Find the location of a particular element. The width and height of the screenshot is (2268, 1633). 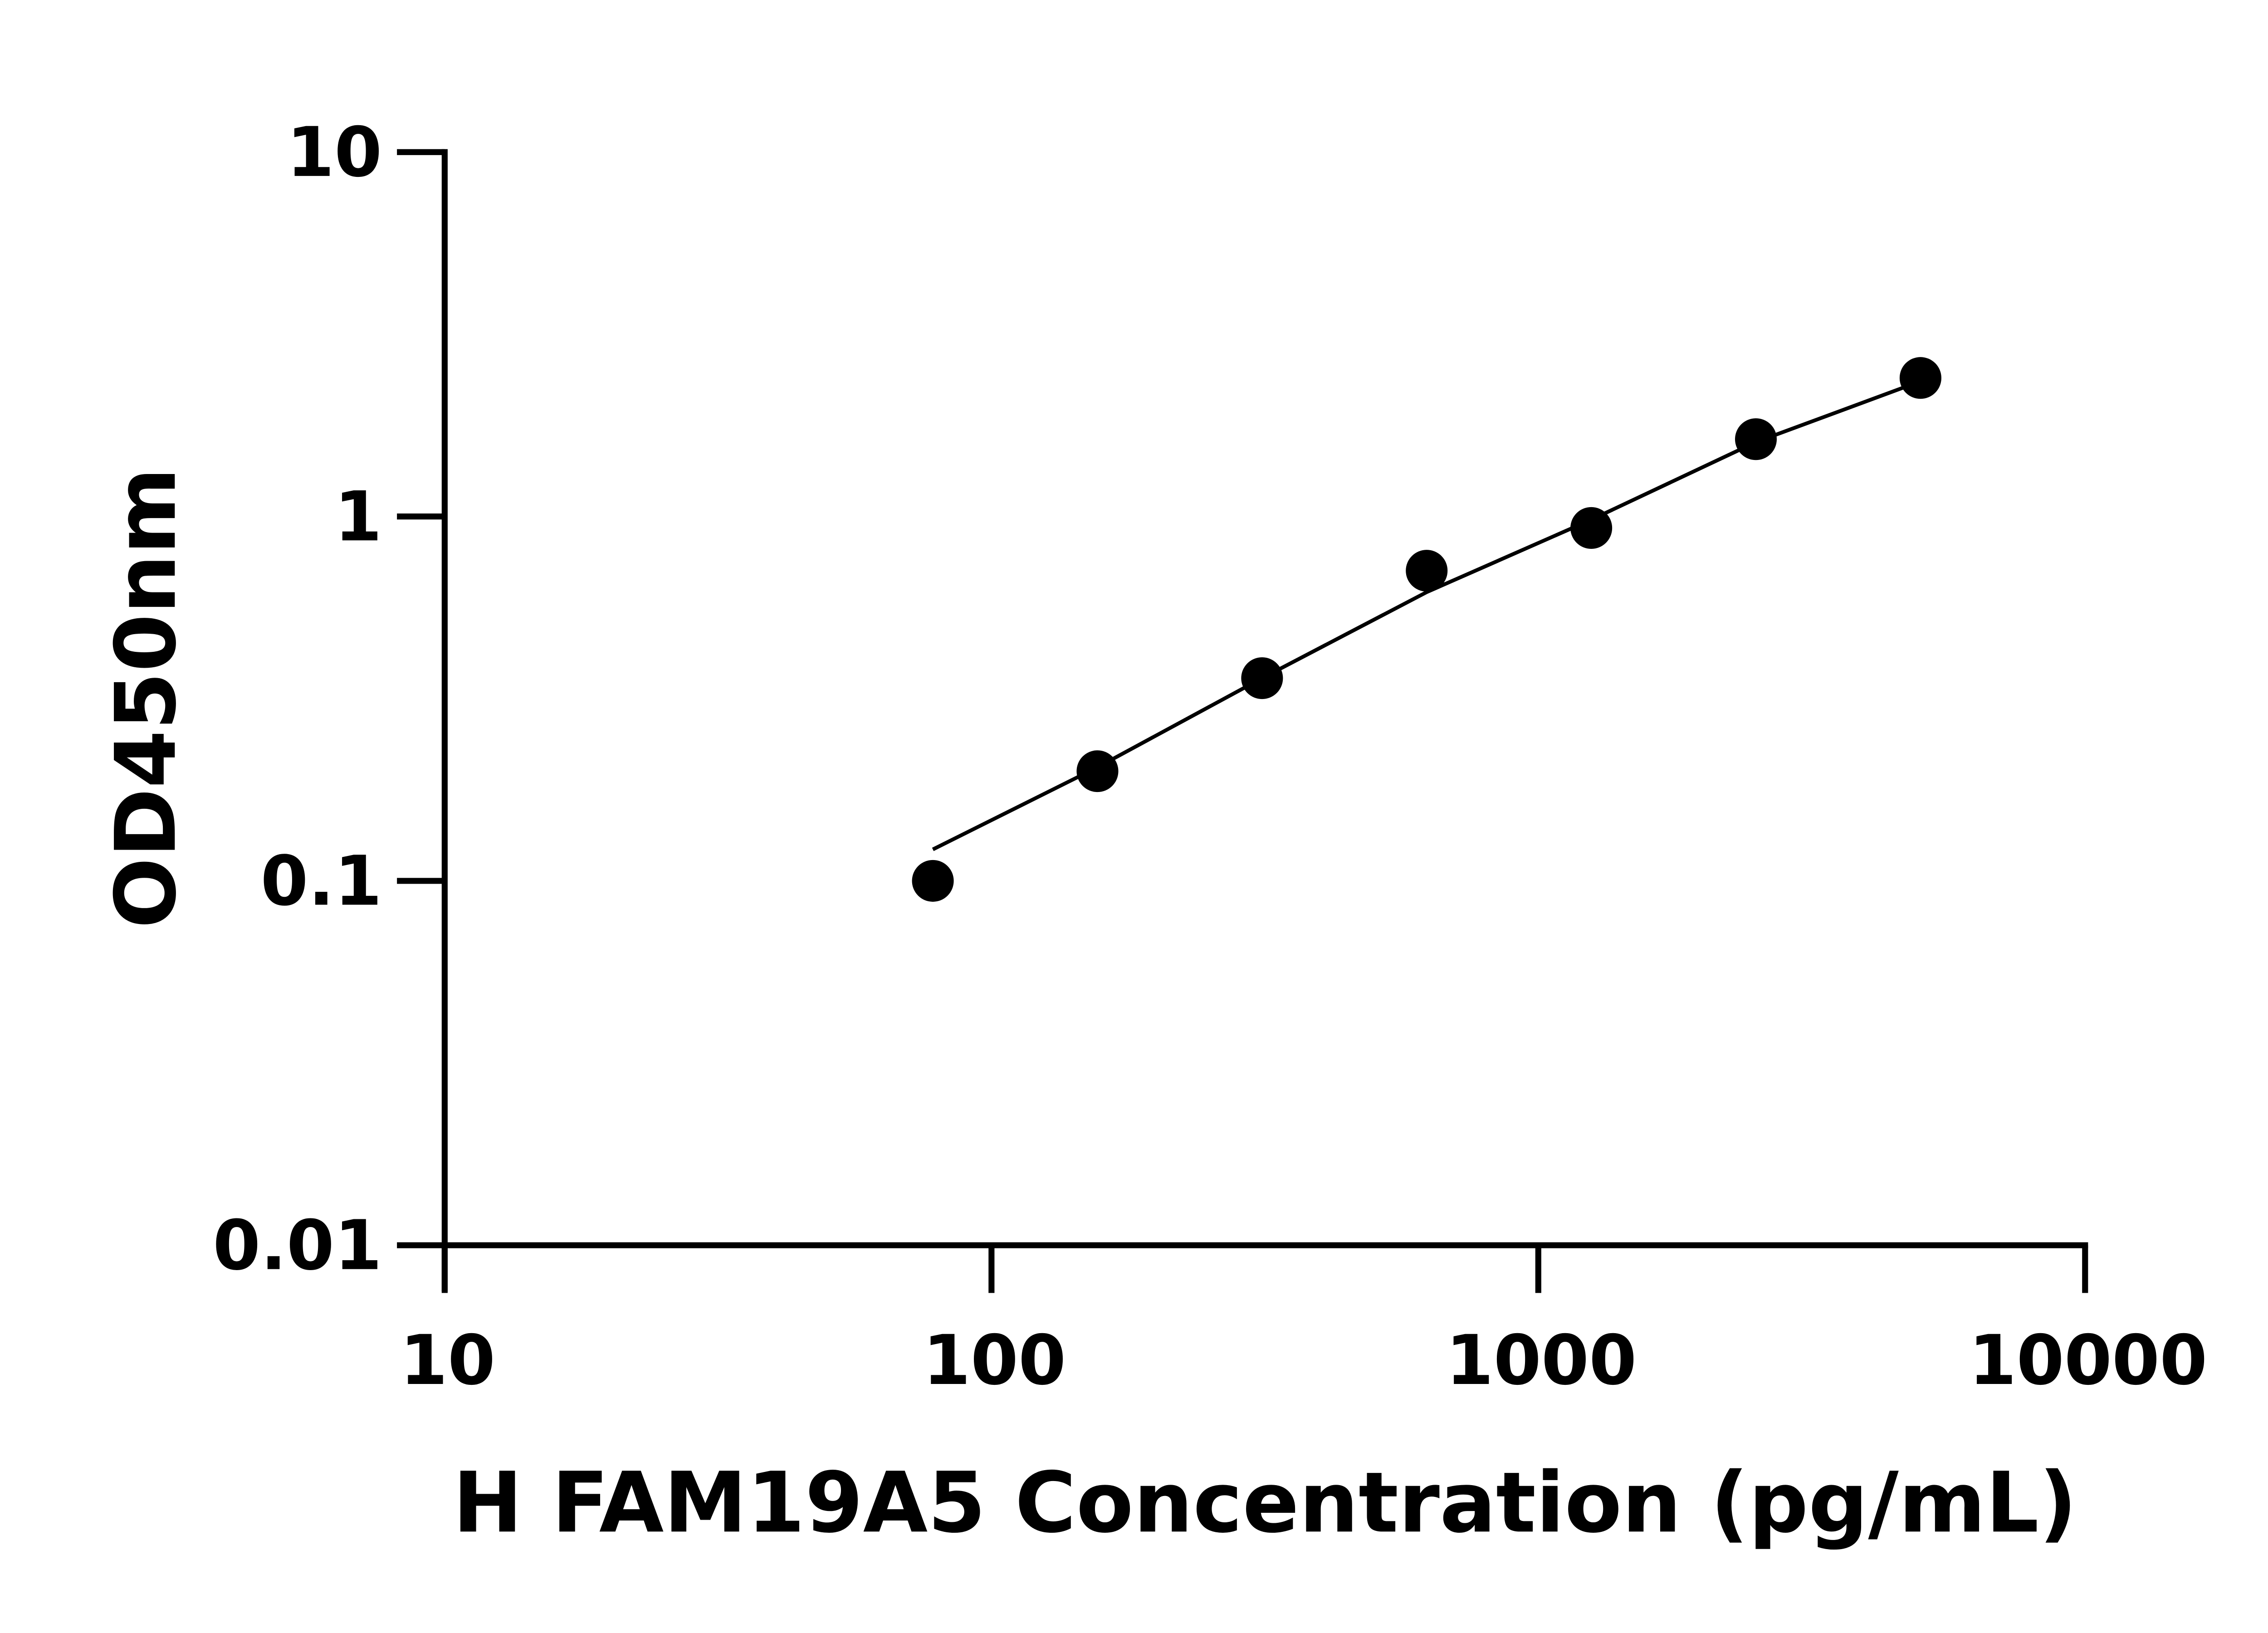

x-tick-label: 1000 is located at coordinates (1542, 1360).